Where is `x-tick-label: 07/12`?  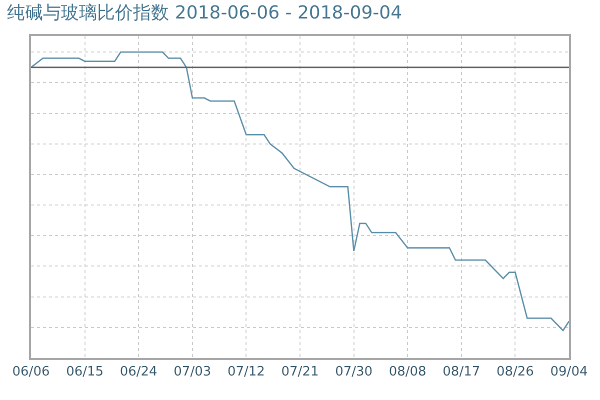 x-tick-label: 07/12 is located at coordinates (246, 372).